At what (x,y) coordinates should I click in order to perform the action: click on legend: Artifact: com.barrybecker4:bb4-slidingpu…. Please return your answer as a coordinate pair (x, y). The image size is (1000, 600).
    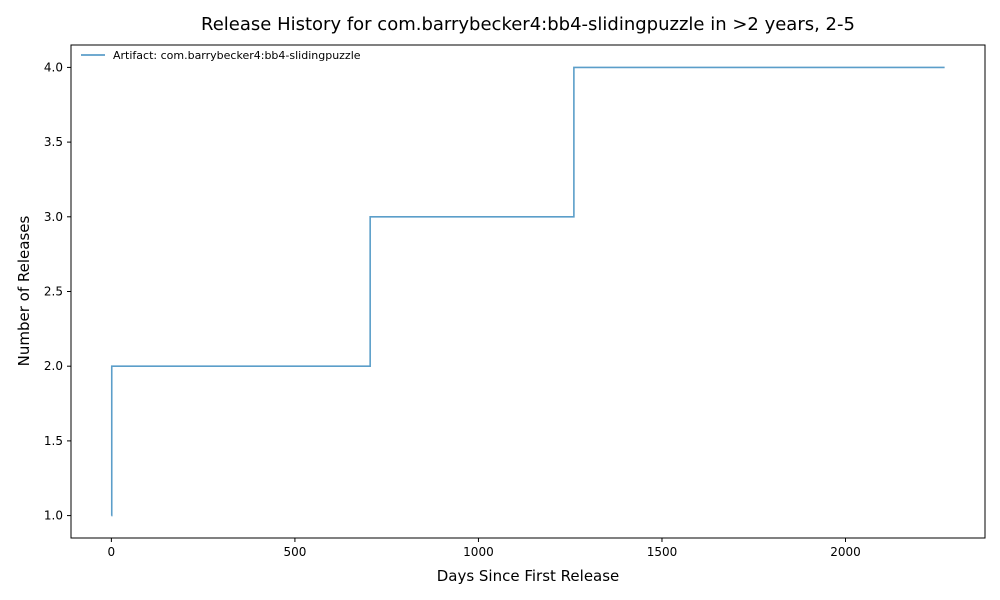
    Looking at the image, I should click on (221, 55).